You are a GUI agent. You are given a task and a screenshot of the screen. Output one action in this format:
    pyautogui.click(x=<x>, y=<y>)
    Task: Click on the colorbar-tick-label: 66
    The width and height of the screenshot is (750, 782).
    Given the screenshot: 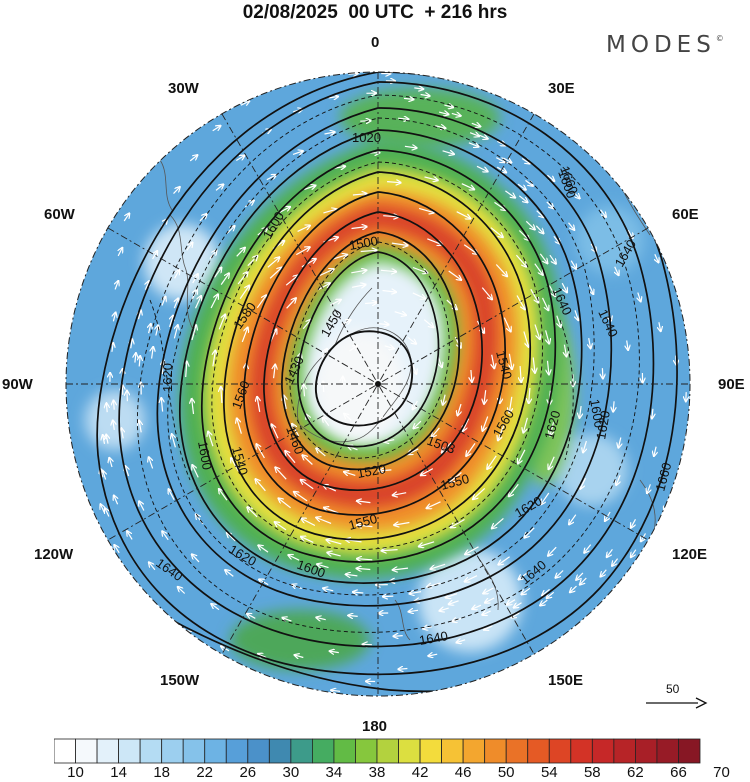 What is the action you would take?
    pyautogui.click(x=678, y=772)
    